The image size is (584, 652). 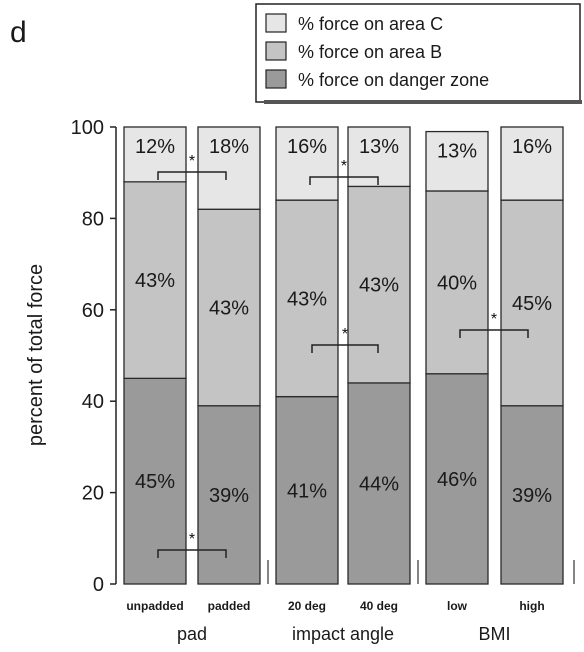 I want to click on data-label-danger-zone: 46%, so click(x=457, y=480).